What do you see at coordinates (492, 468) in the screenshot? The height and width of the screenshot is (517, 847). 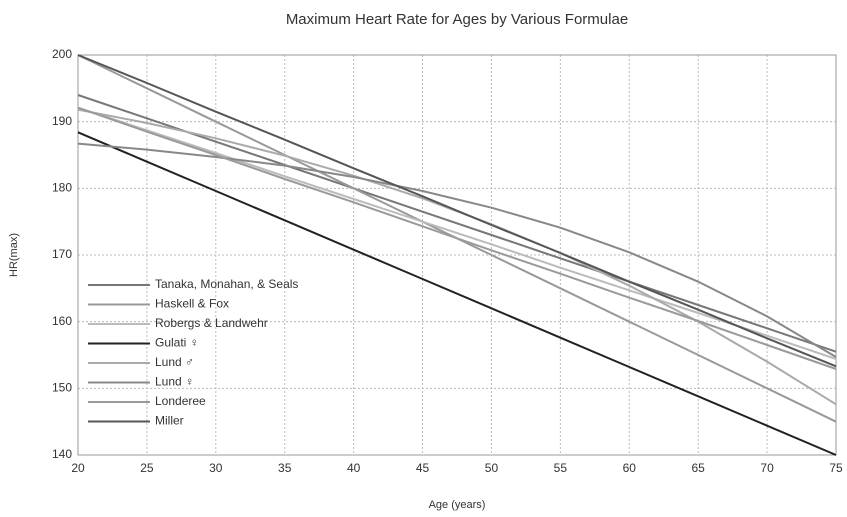 I see `x-tick-label: 50` at bounding box center [492, 468].